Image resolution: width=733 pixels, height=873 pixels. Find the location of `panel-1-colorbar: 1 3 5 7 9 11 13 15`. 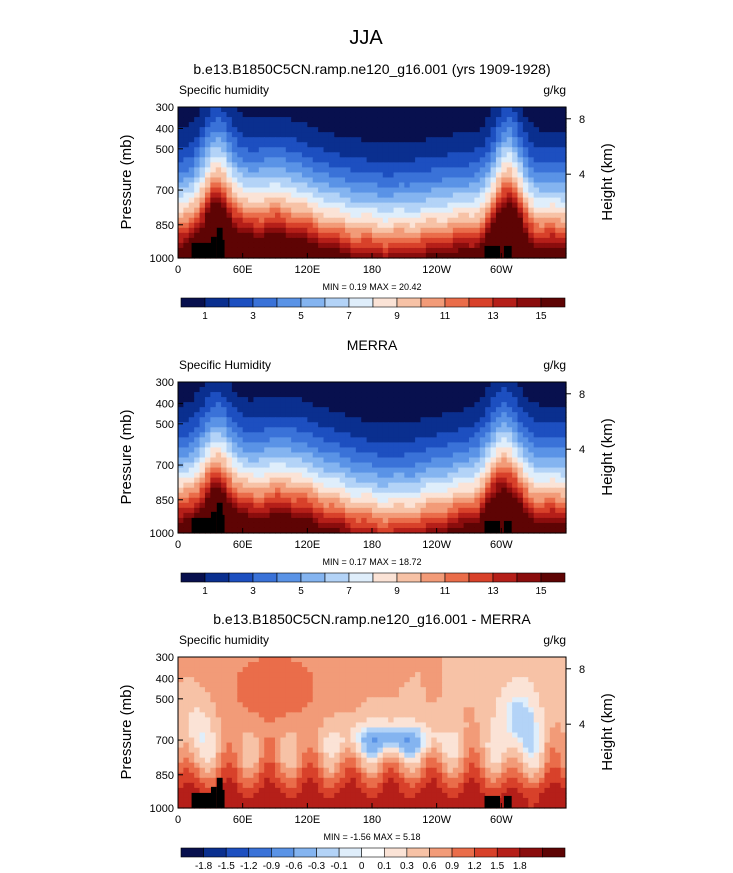

panel-1-colorbar: 1 3 5 7 9 11 13 15 is located at coordinates (373, 309).